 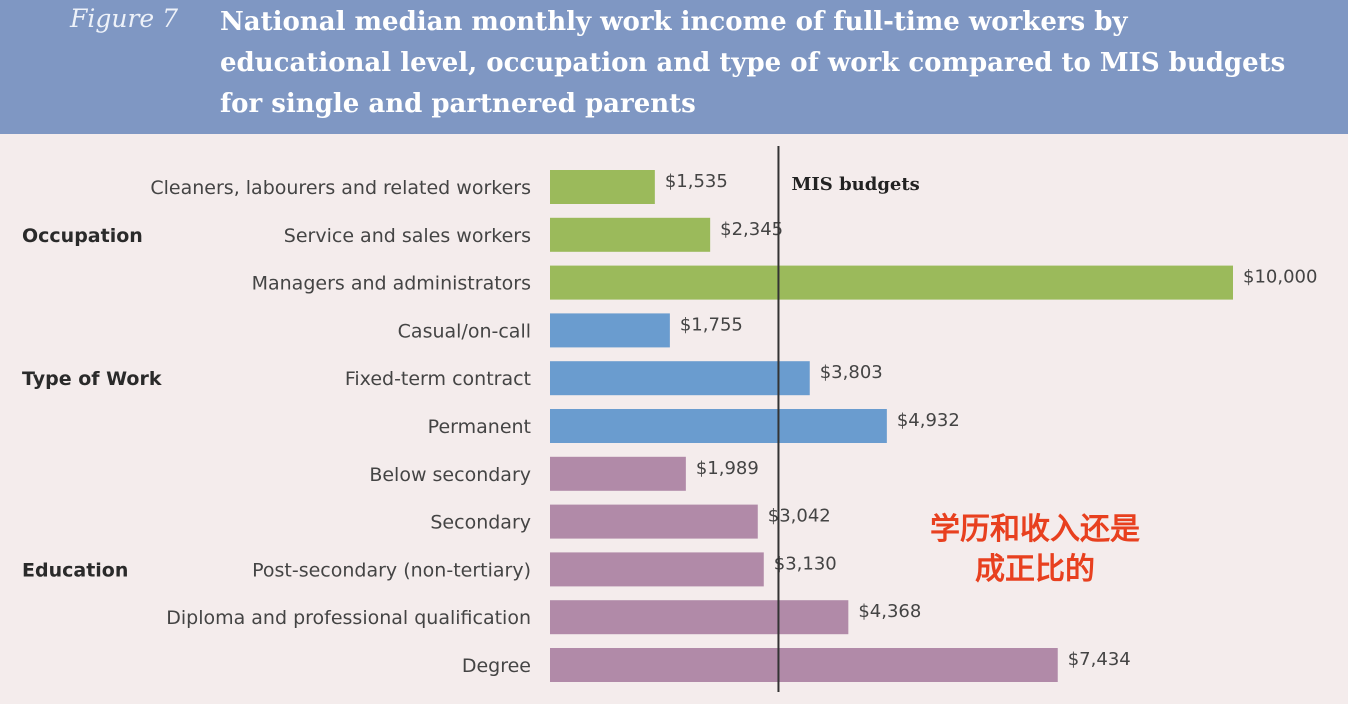 What do you see at coordinates (340, 188) in the screenshot?
I see `category-label: Cleaners, labourers and related workers` at bounding box center [340, 188].